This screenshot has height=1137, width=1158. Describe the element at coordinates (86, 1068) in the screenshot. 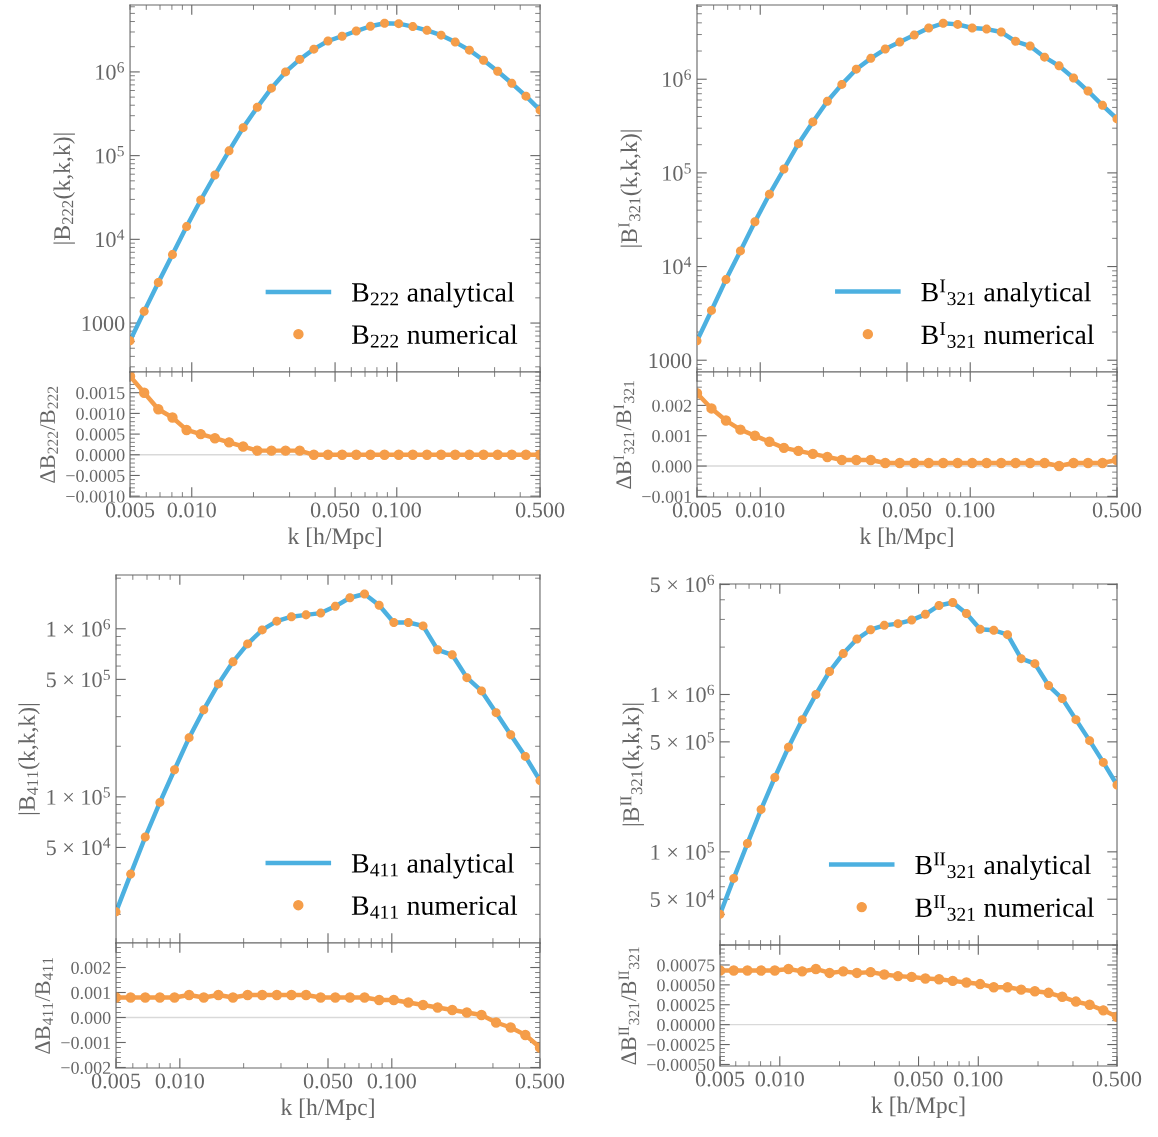

I see `y-tick-label: −0.002` at that location.